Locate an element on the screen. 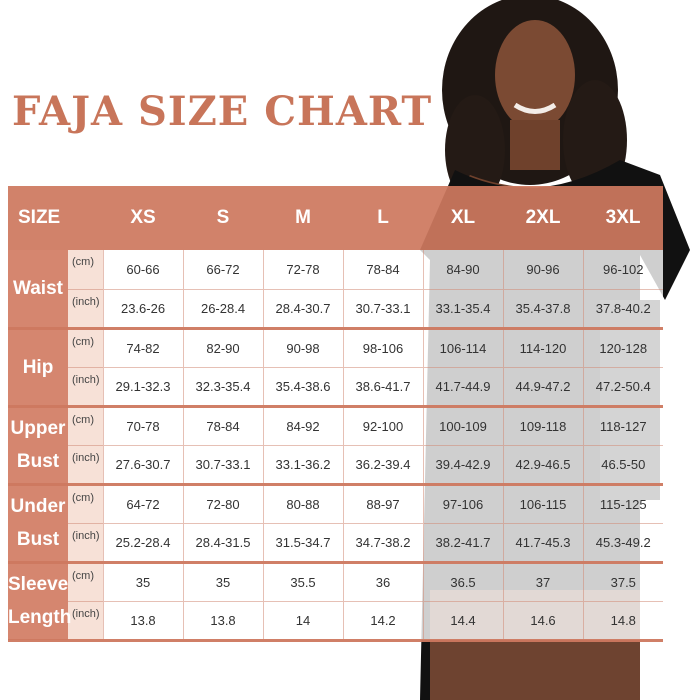  table-cell: 25.2-28.4 is located at coordinates (143, 543).